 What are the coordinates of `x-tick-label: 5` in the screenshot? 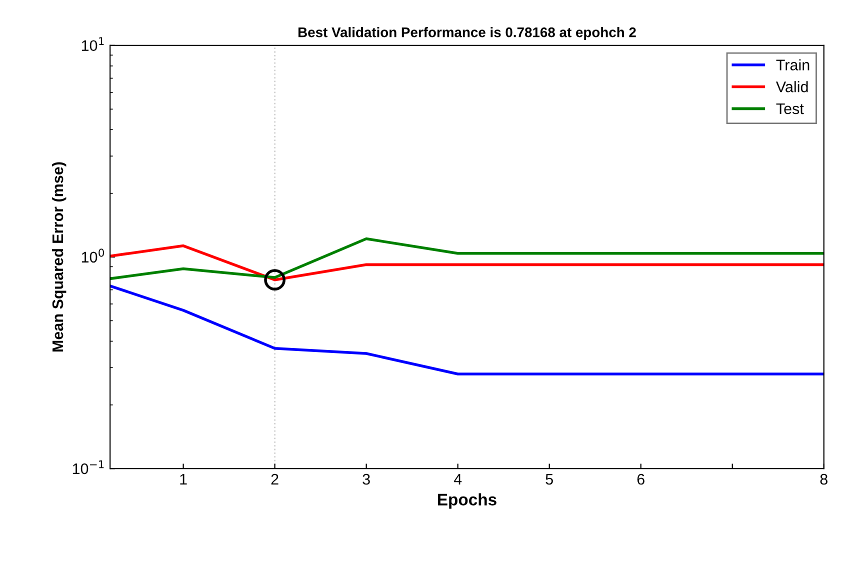 It's located at (549, 479).